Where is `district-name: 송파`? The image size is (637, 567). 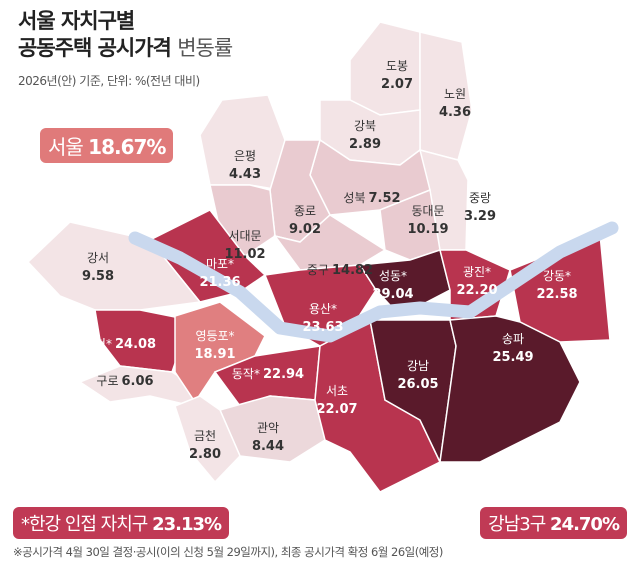 district-name: 송파 is located at coordinates (513, 339).